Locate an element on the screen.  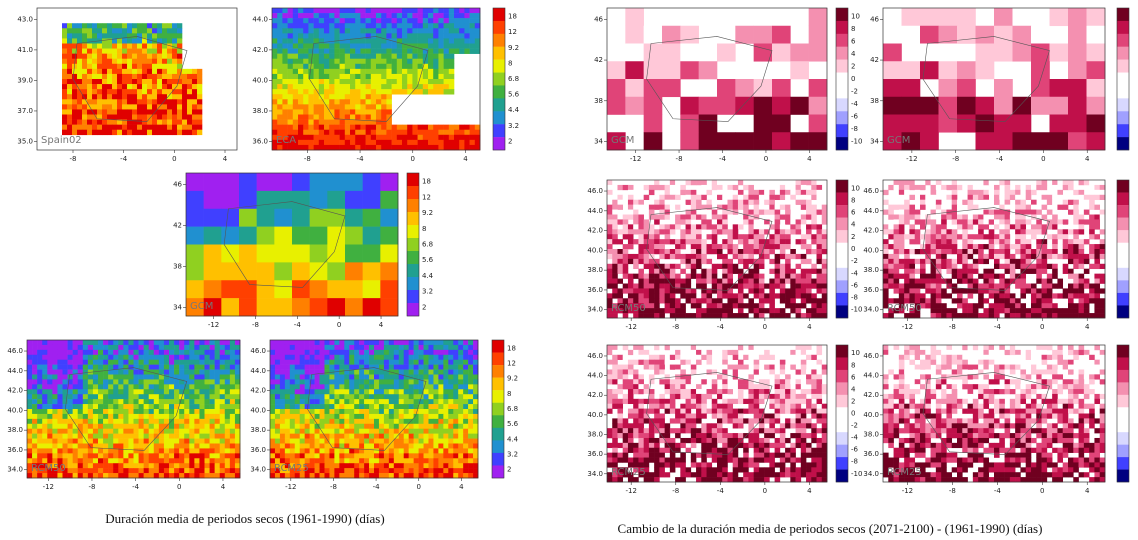
x-tick-label: -8 is located at coordinates (333, 487).